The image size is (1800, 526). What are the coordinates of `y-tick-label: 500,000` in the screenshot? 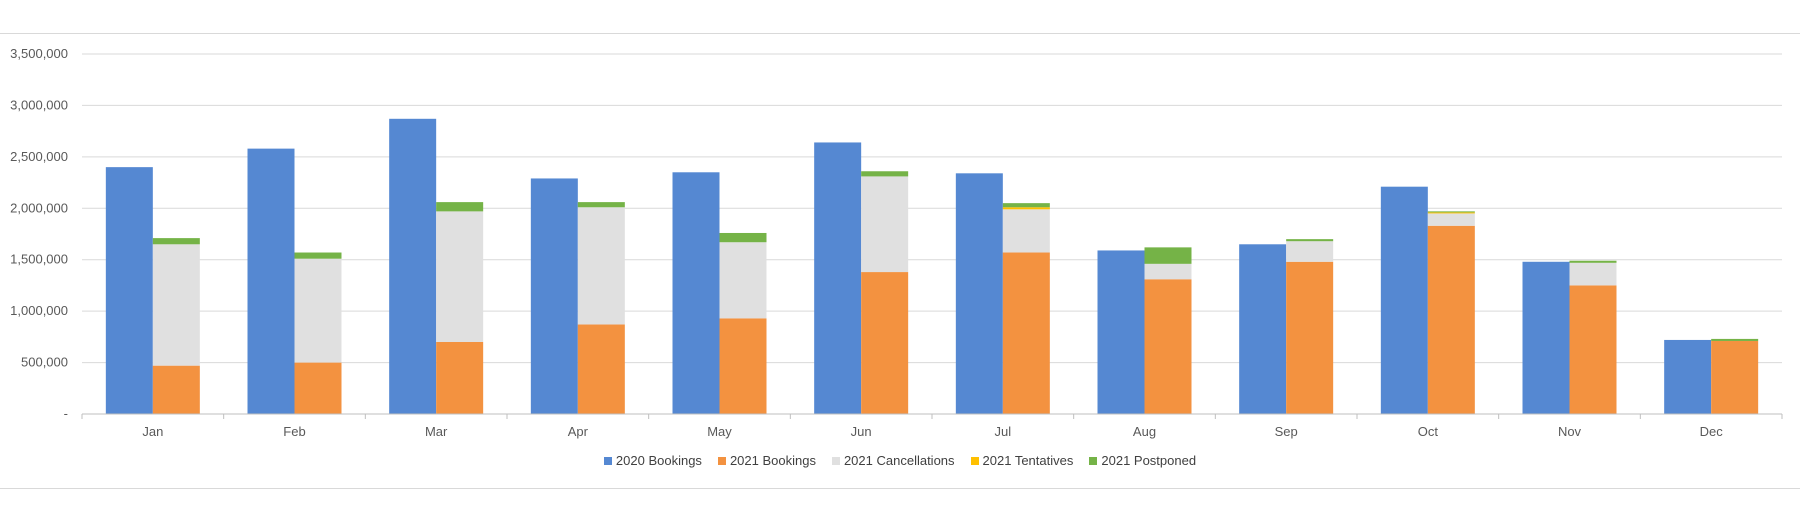 It's located at (44, 362).